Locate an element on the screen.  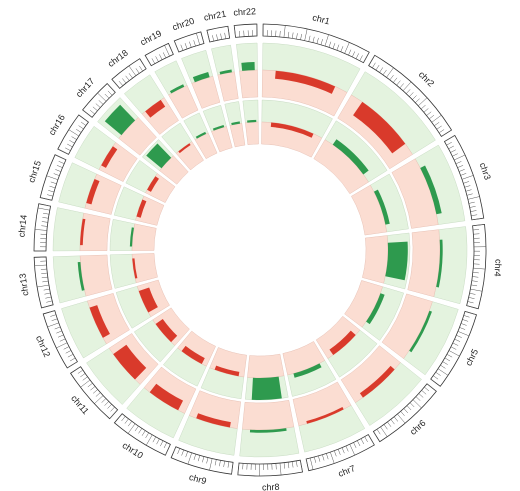
chromosome-label: chr21 is located at coordinates (215, 16).